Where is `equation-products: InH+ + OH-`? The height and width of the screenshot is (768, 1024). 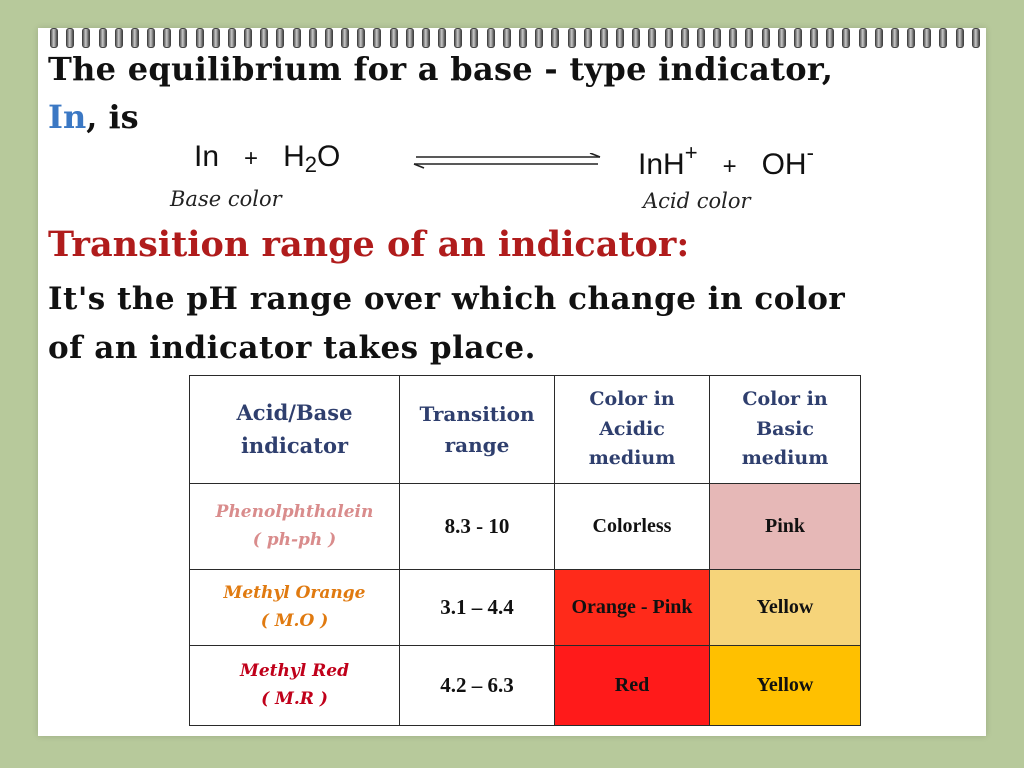
equation-products: InH+ + OH- is located at coordinates (726, 161).